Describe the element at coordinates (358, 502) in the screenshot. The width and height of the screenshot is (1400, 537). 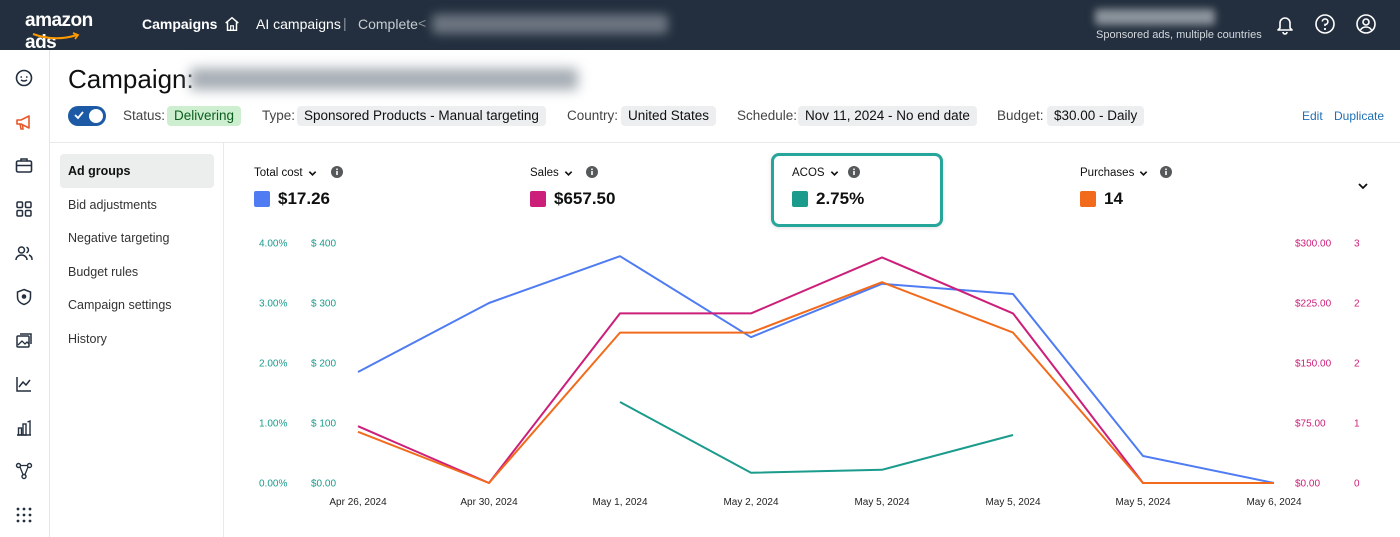
I see `x-axis-tick: Apr 26, 2024` at that location.